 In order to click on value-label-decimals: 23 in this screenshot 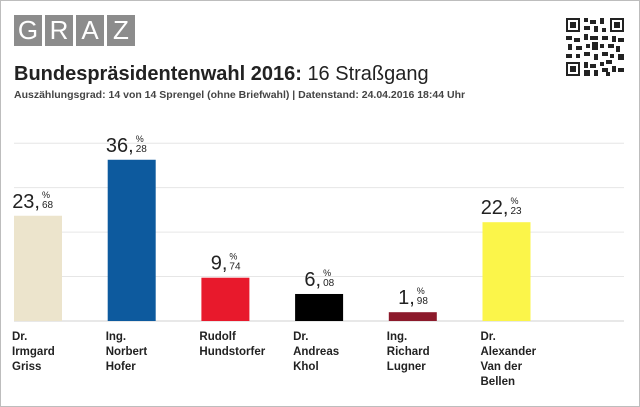, I will do `click(517, 211)`.